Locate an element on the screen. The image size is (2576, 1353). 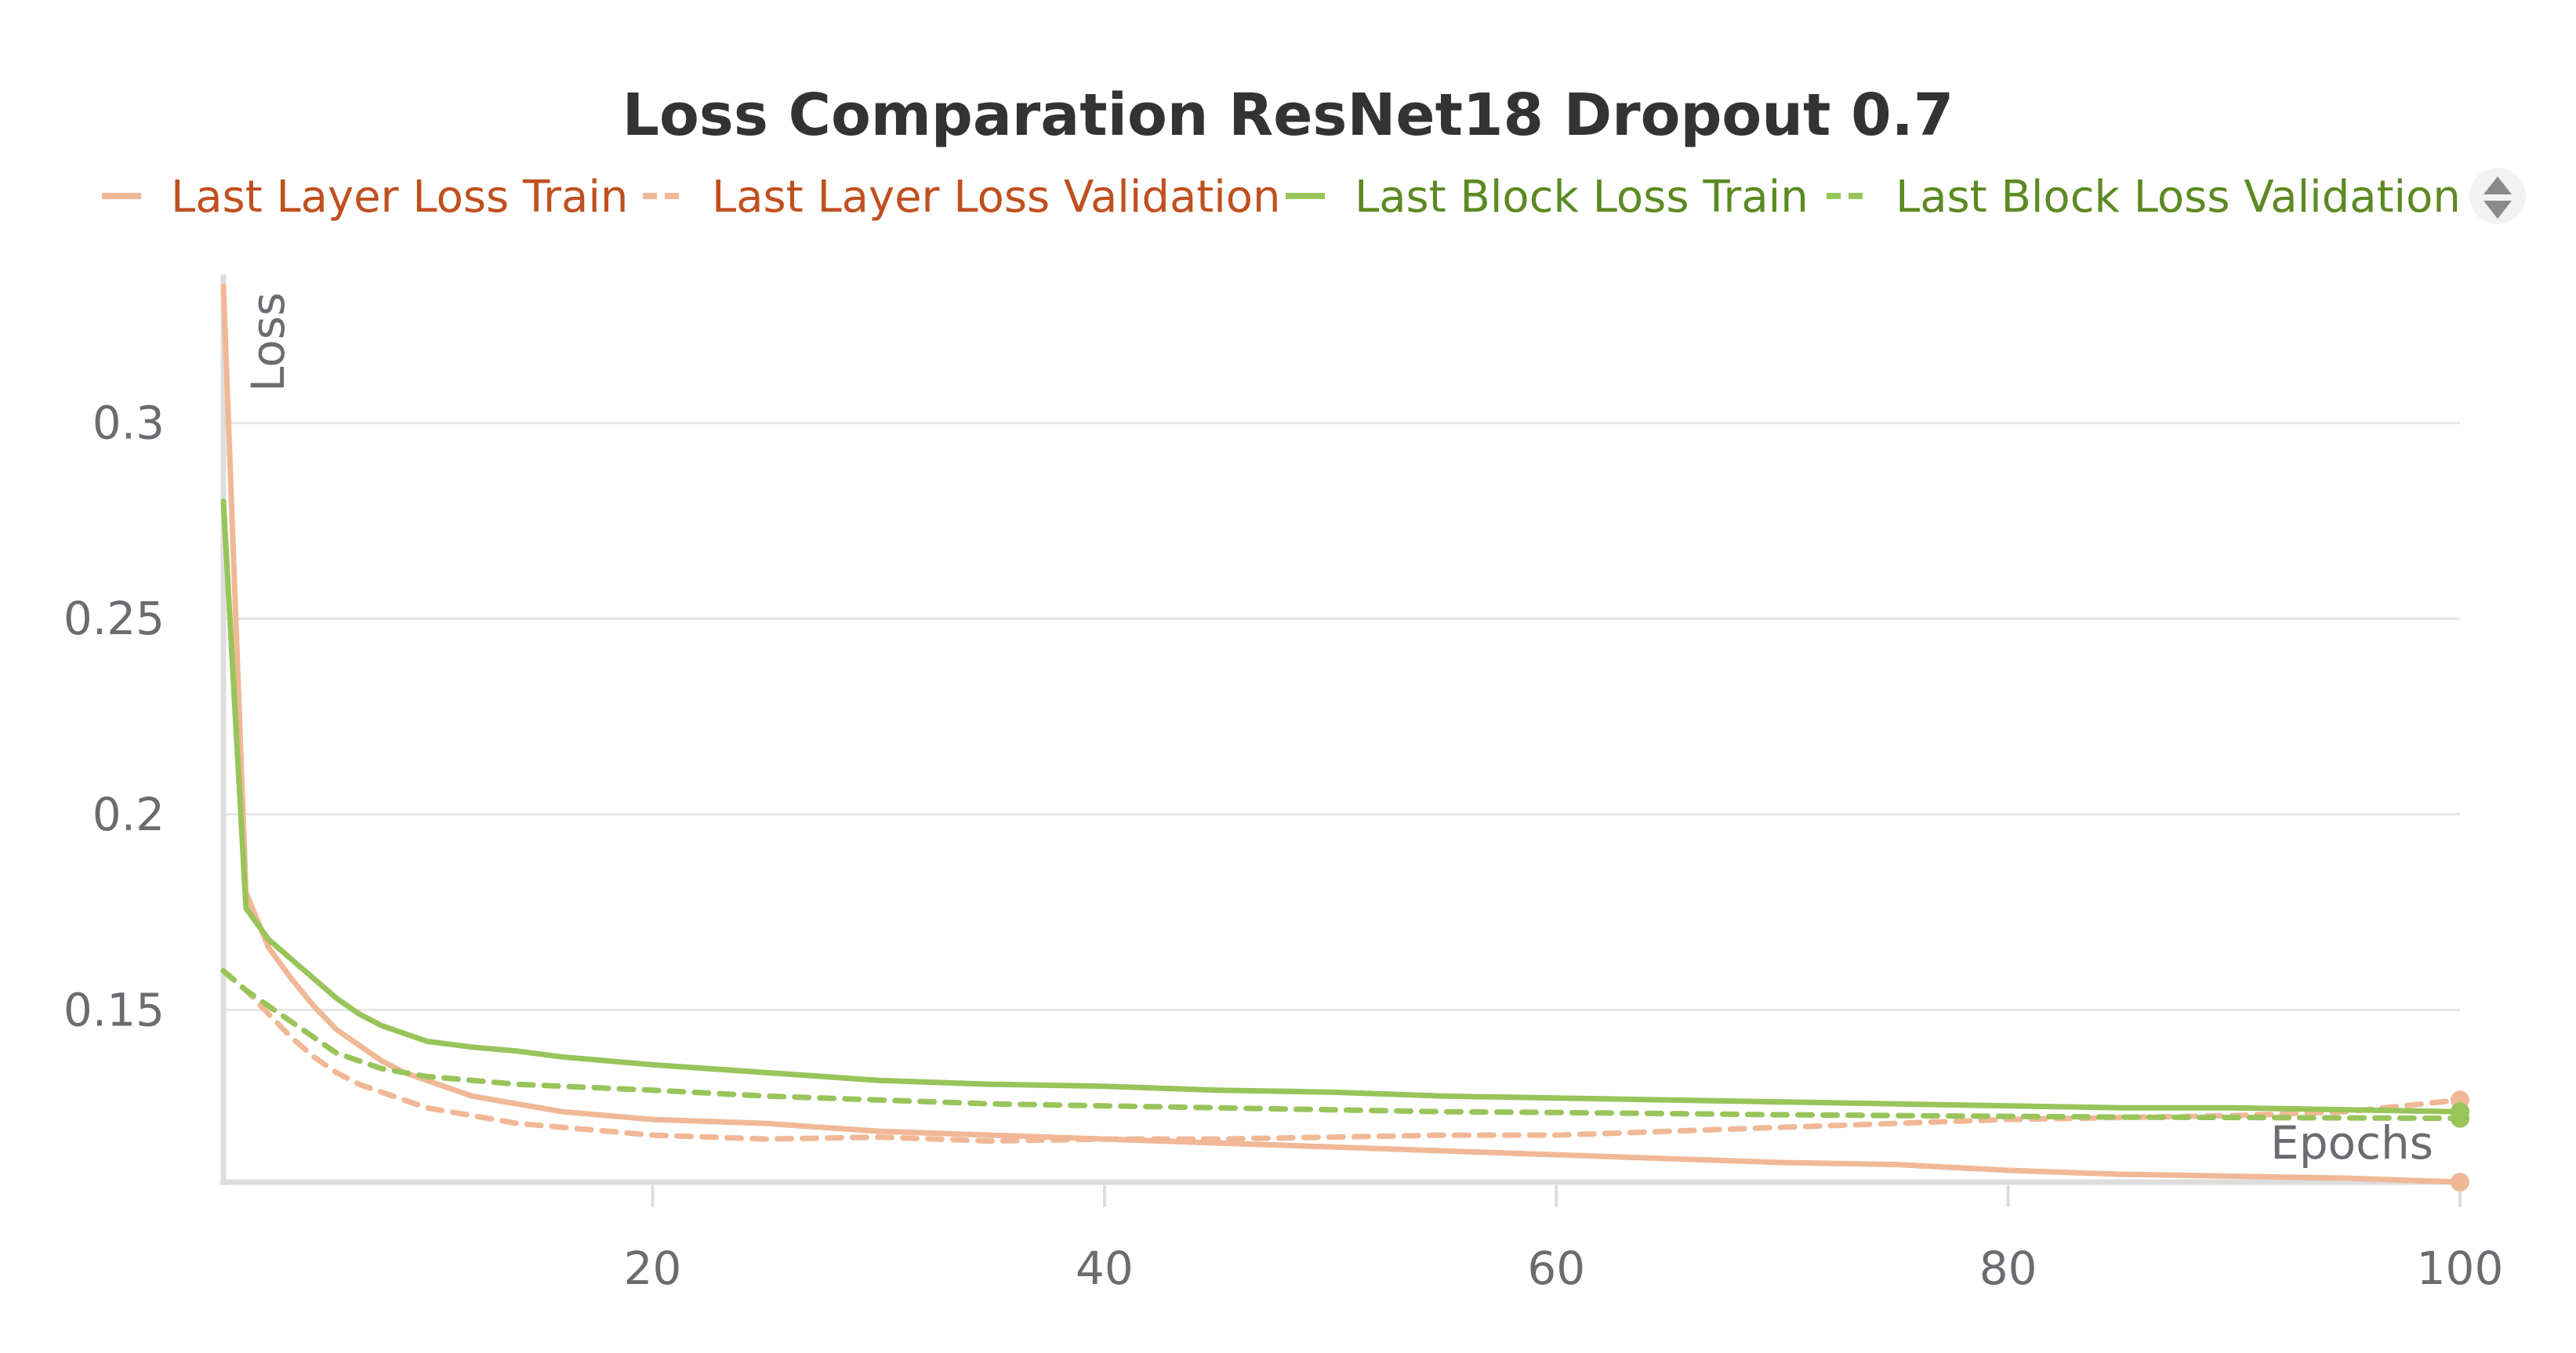
x-tick-label: 20 is located at coordinates (653, 1268).